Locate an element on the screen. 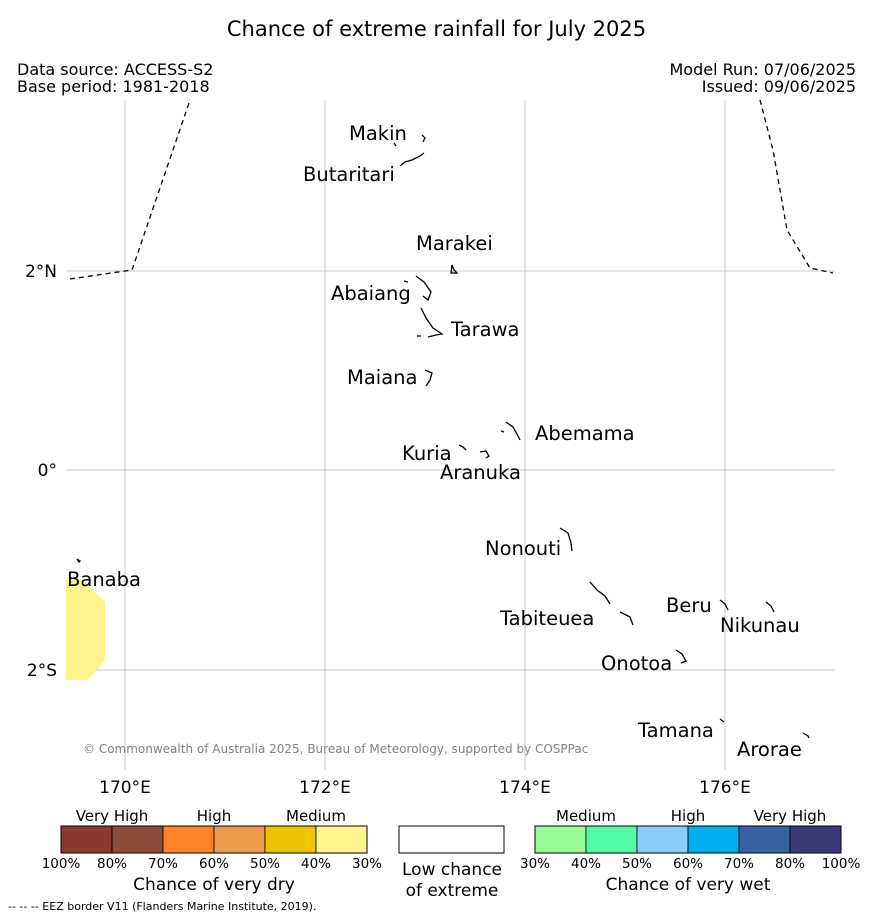 Image resolution: width=873 pixels, height=919 pixels. island-arorae is located at coordinates (806, 735).